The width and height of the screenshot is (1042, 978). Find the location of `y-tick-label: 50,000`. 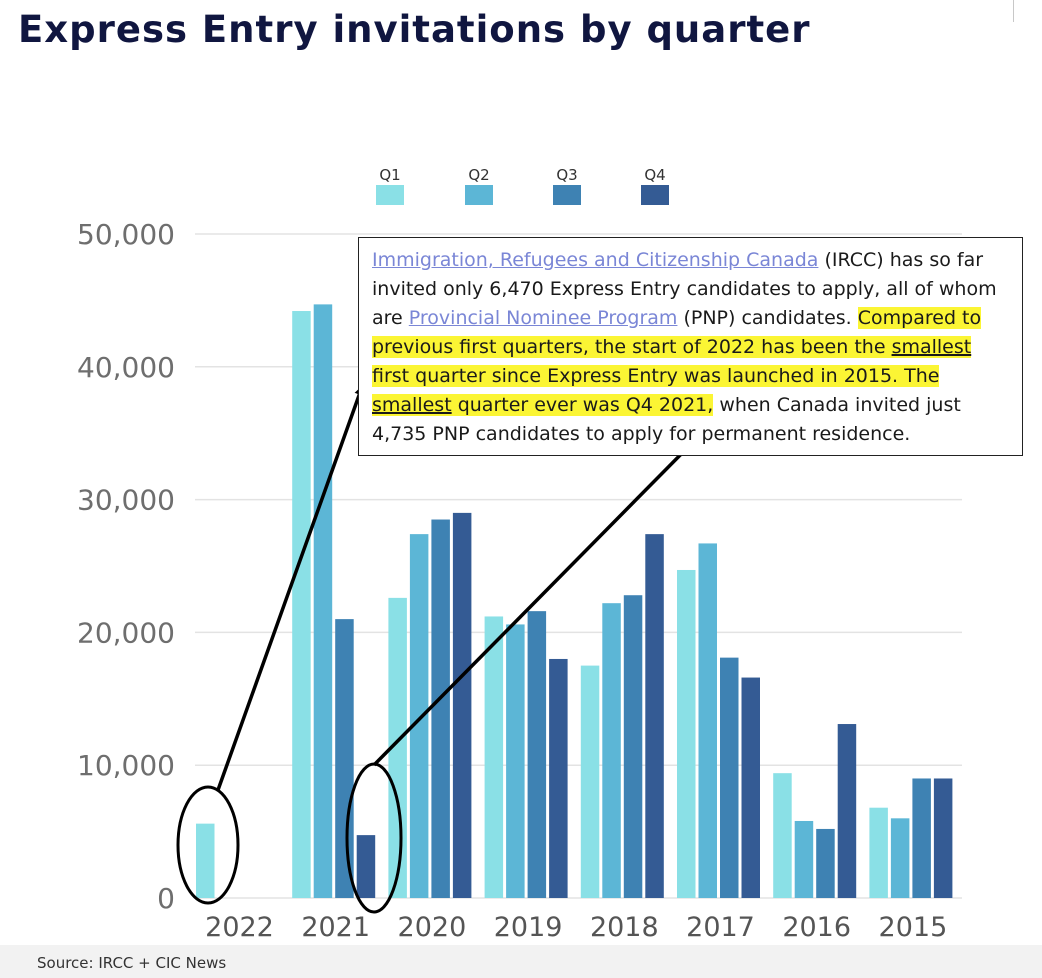

y-tick-label: 50,000 is located at coordinates (126, 234).